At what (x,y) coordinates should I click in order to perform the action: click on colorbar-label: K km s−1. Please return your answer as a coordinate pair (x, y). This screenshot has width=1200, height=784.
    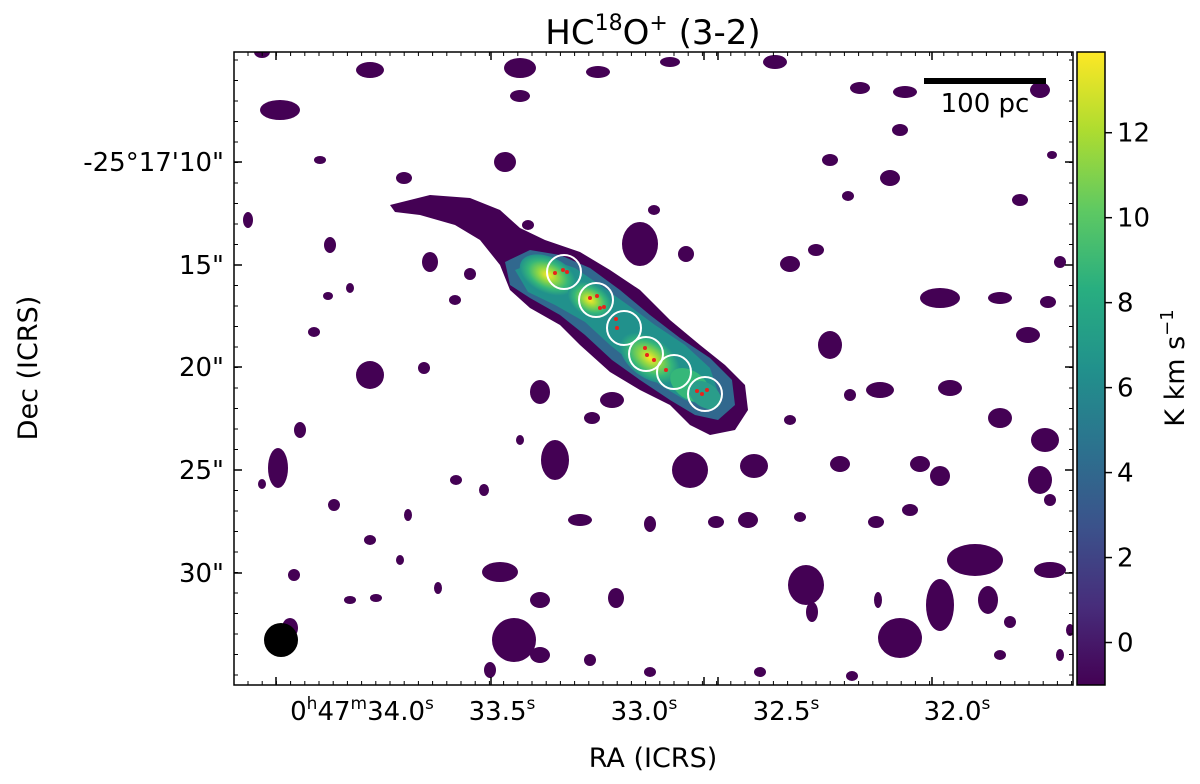
    Looking at the image, I should click on (1174, 367).